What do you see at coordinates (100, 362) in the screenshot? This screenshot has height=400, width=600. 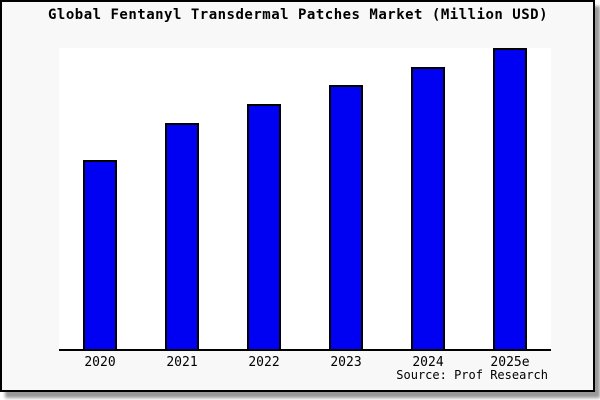 I see `x-tick-label-2020: 2020` at bounding box center [100, 362].